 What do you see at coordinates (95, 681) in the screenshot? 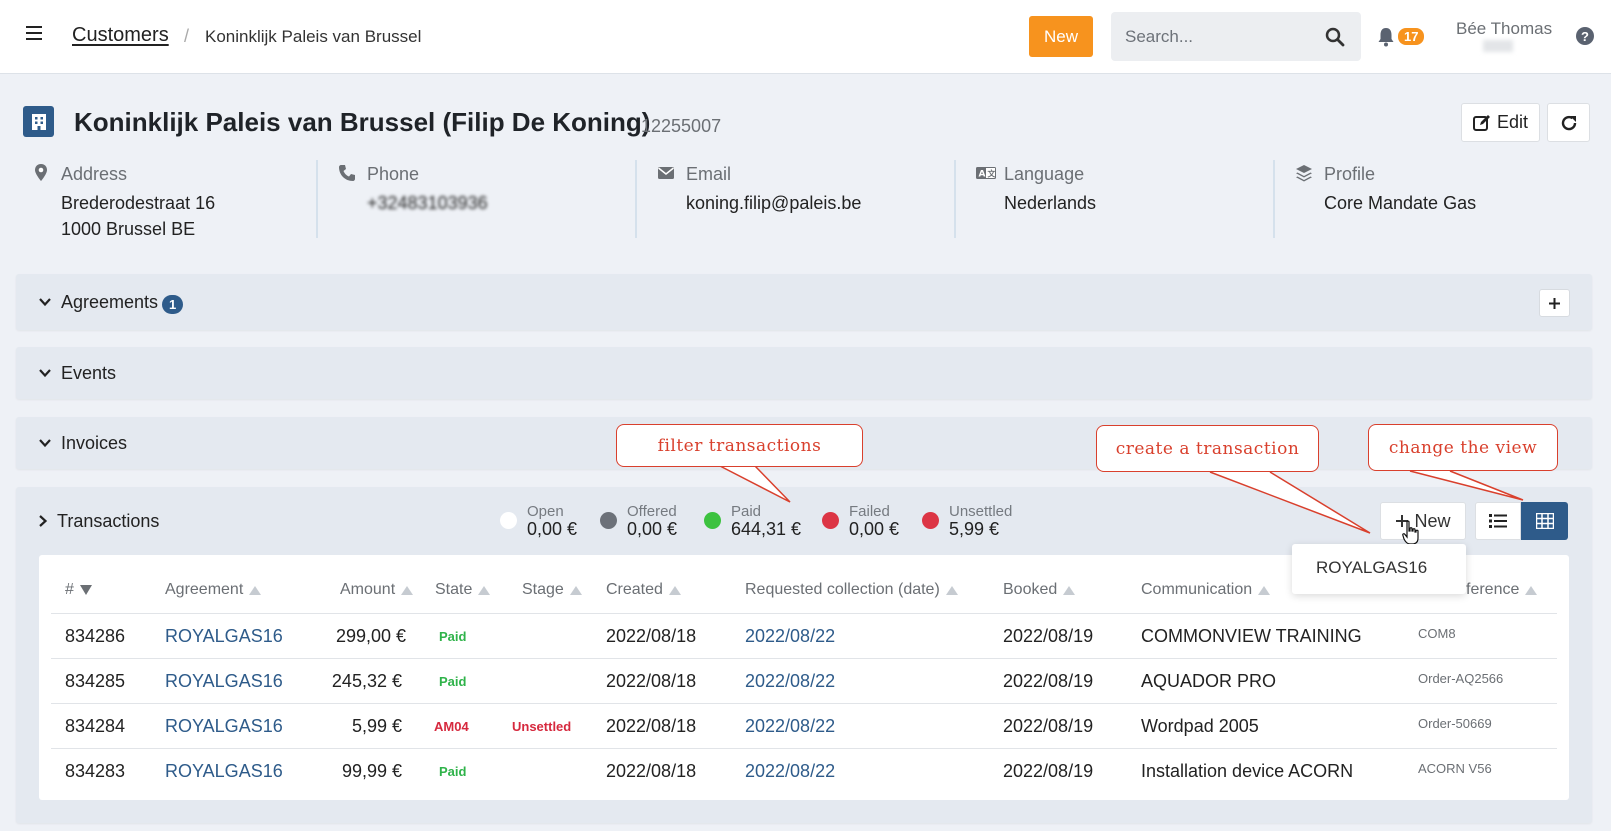
I see `cell-id: 834285` at bounding box center [95, 681].